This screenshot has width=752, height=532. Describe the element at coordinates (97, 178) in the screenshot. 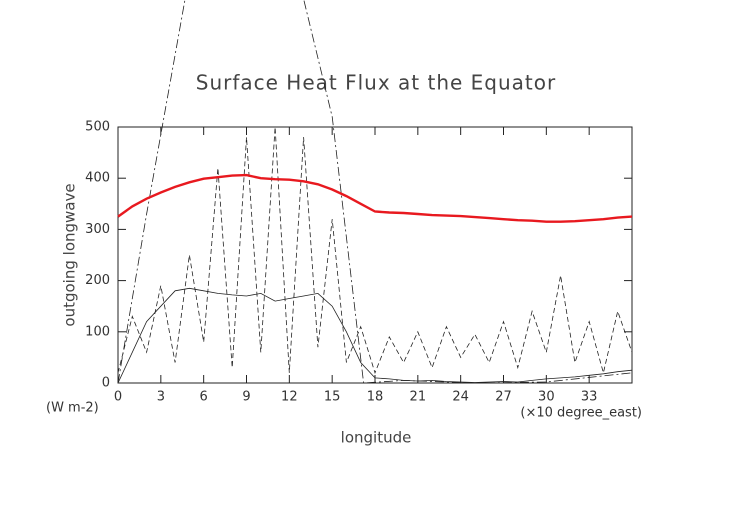

I see `y-tick-label: 400` at that location.